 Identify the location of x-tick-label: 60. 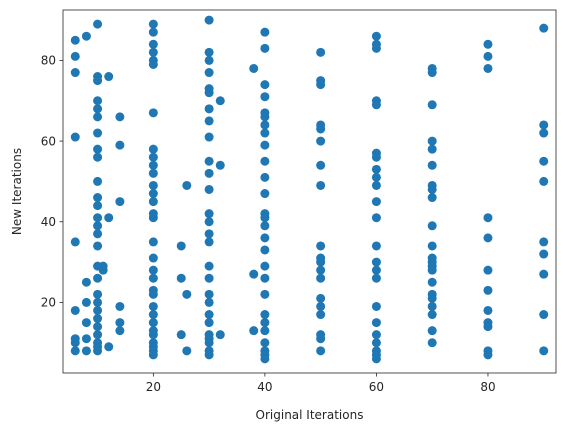
(376, 387).